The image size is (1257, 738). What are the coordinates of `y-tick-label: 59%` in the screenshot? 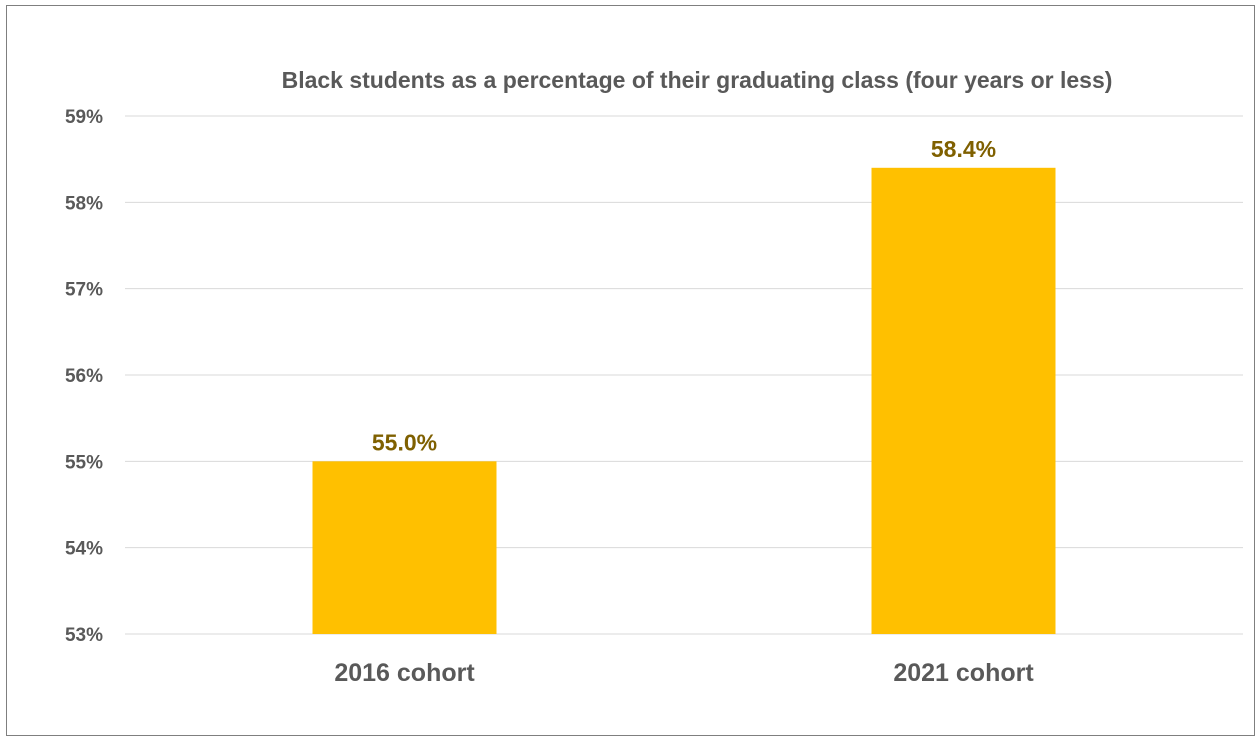 It's located at (84, 117).